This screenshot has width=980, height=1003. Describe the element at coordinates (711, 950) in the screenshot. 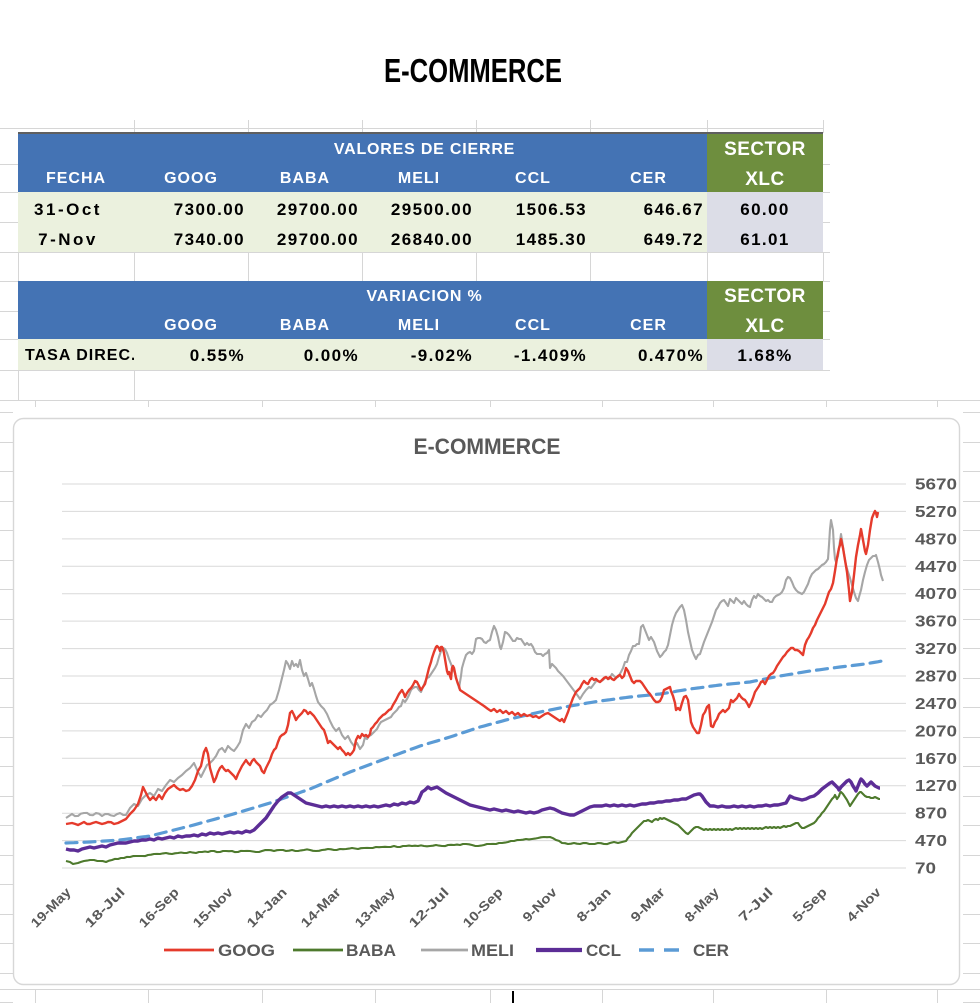

I see `svg-text: CER` at that location.